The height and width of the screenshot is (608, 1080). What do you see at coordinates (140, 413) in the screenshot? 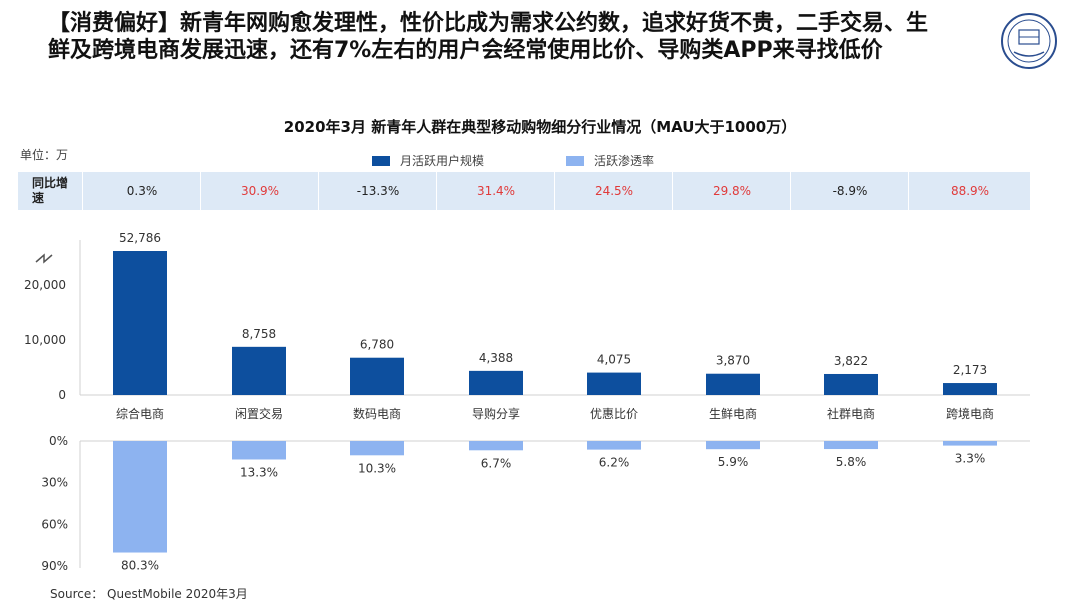
I see `category-label: 综合电商` at bounding box center [140, 413].